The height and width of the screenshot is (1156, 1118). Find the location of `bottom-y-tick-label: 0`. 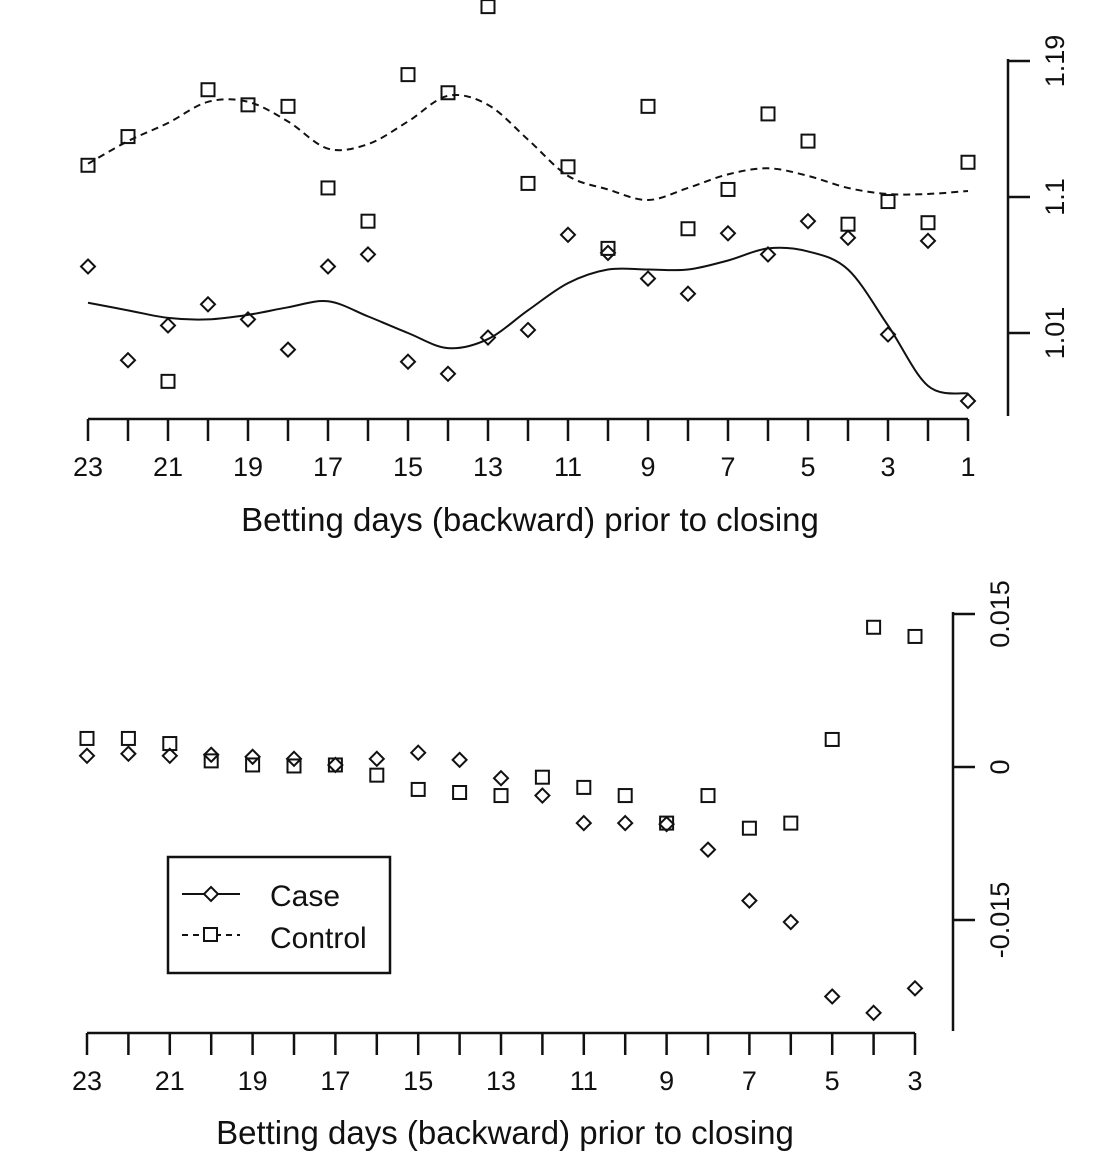

bottom-y-tick-label: 0 is located at coordinates (1000, 766).